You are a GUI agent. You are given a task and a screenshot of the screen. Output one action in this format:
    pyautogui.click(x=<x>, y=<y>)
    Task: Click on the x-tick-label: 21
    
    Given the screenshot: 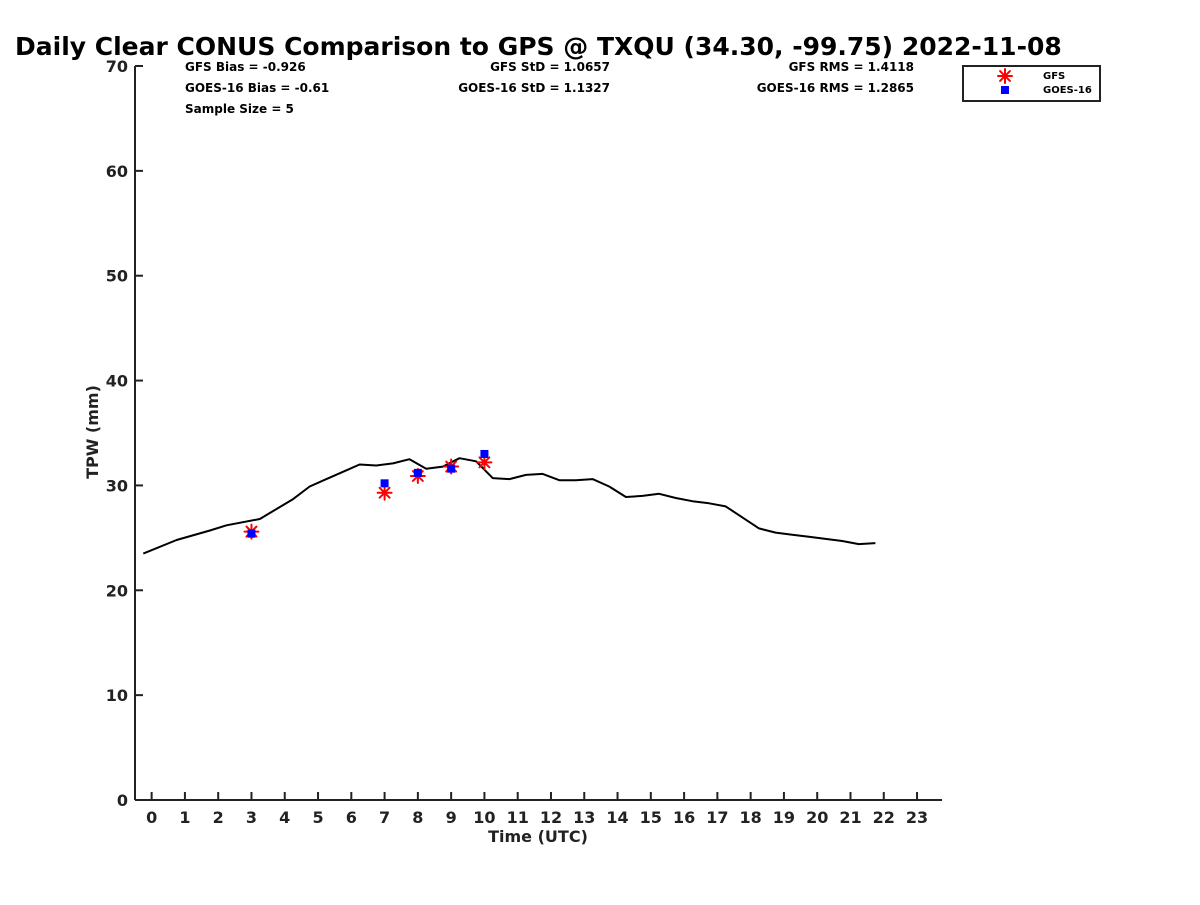 What is the action you would take?
    pyautogui.click(x=850, y=817)
    